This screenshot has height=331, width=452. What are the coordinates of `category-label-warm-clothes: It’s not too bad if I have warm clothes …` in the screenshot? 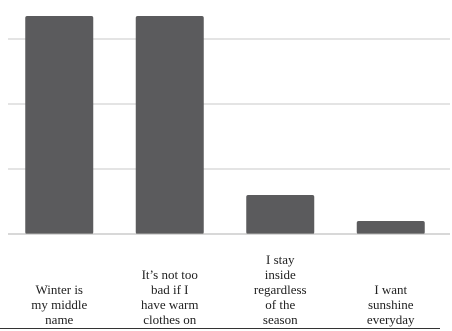 It's located at (170, 297).